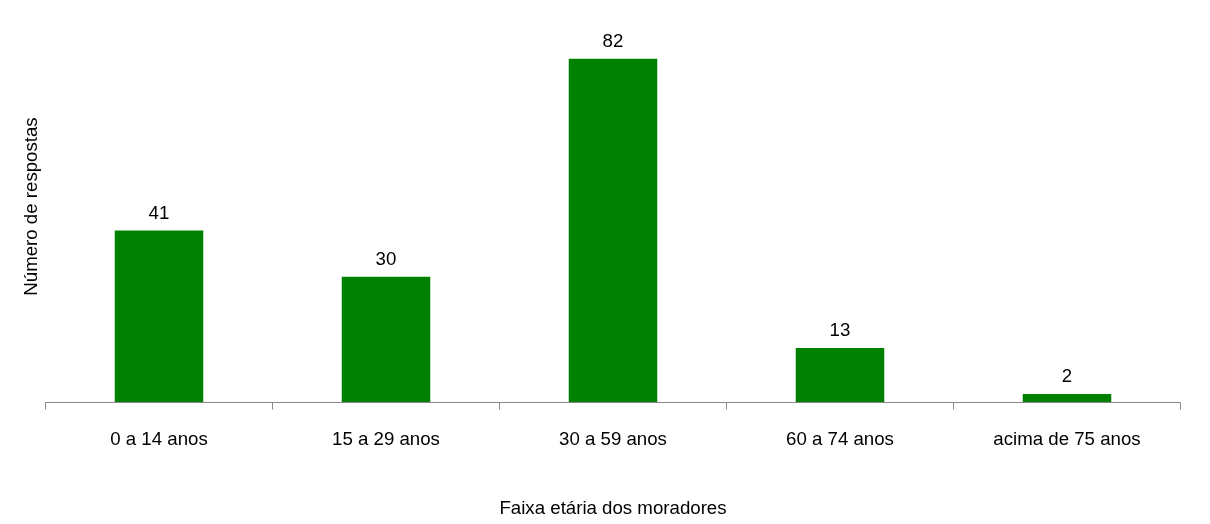  Describe the element at coordinates (386, 258) in the screenshot. I see `data-label: 30` at that location.